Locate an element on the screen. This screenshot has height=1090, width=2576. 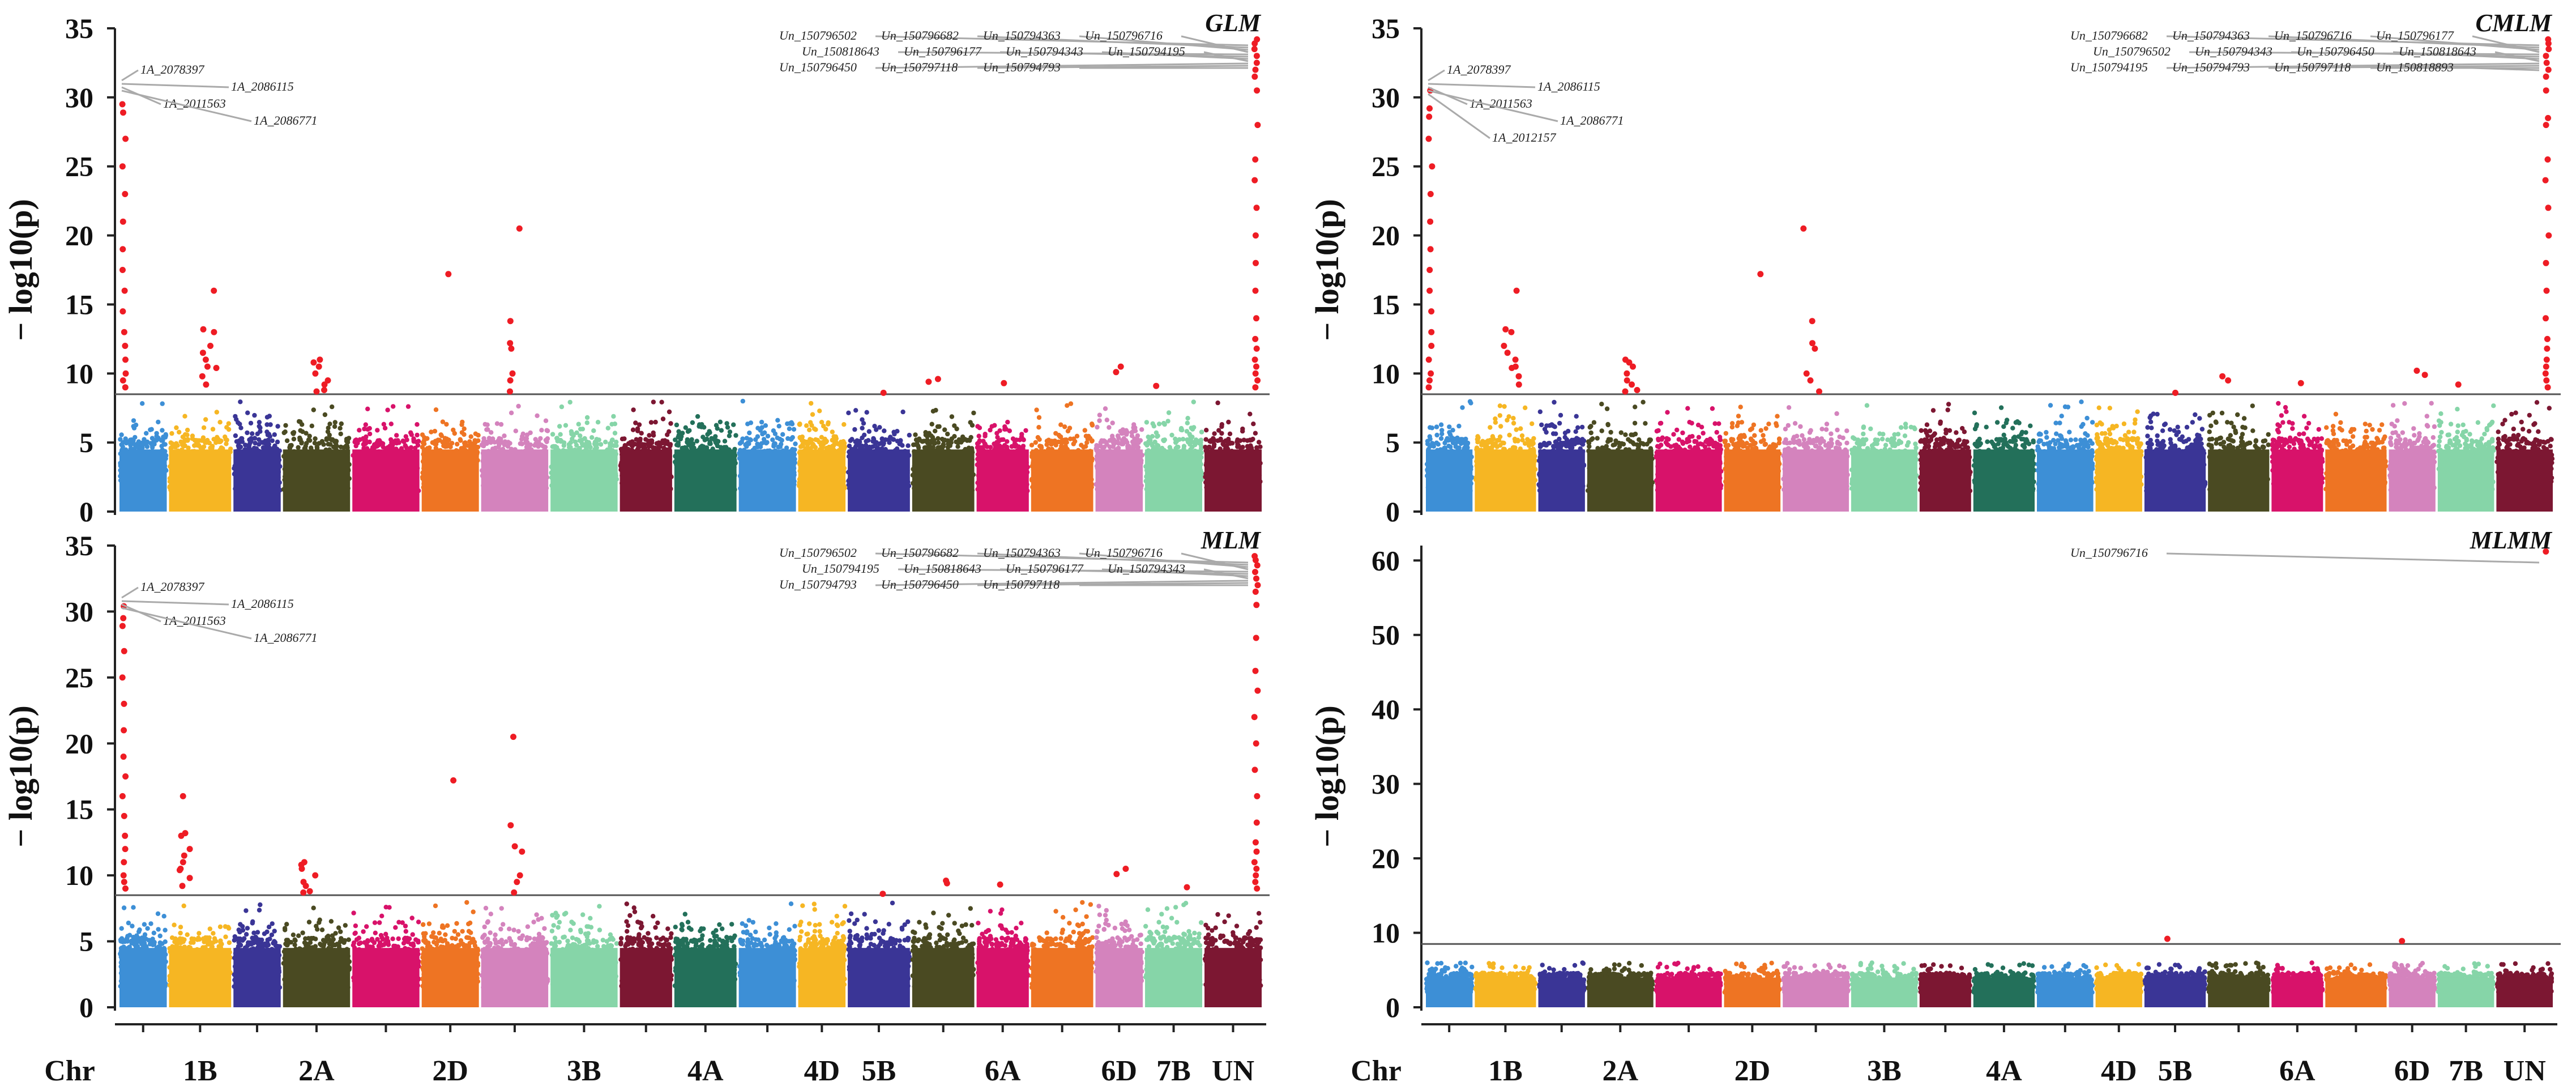
snp-points is located at coordinates (690, 455).